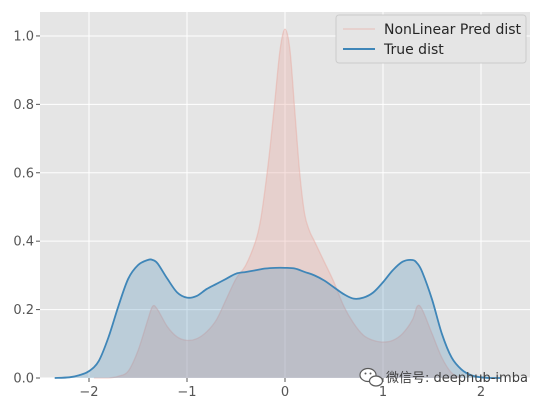  Describe the element at coordinates (413, 50) in the screenshot. I see `legend-label-true-dist: True dist` at that location.